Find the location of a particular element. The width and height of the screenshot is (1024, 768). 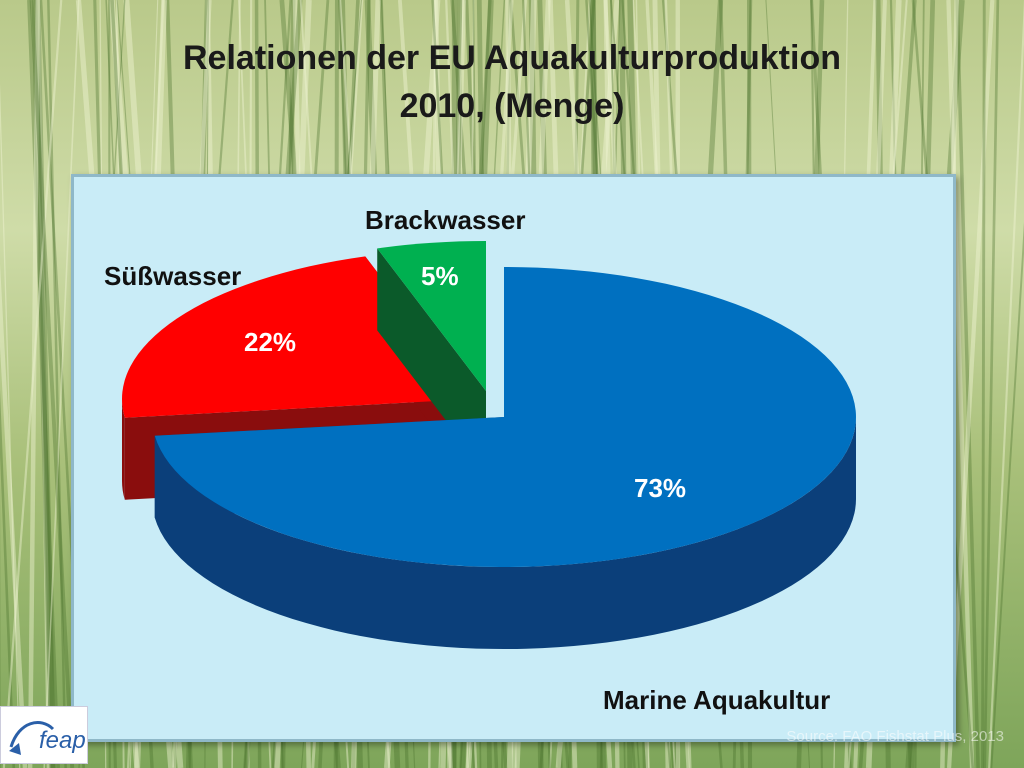

label-brackwasser: Brackwasser is located at coordinates (445, 220).